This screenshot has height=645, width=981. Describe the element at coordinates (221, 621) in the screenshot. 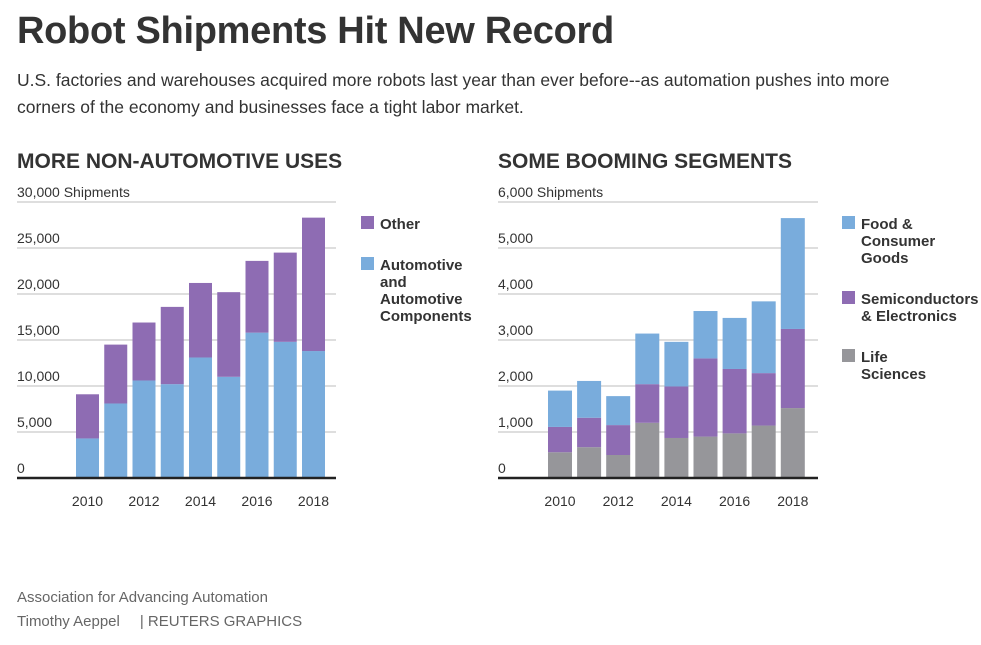

I see `organization-name: | REUTERS GRAPHICS` at that location.